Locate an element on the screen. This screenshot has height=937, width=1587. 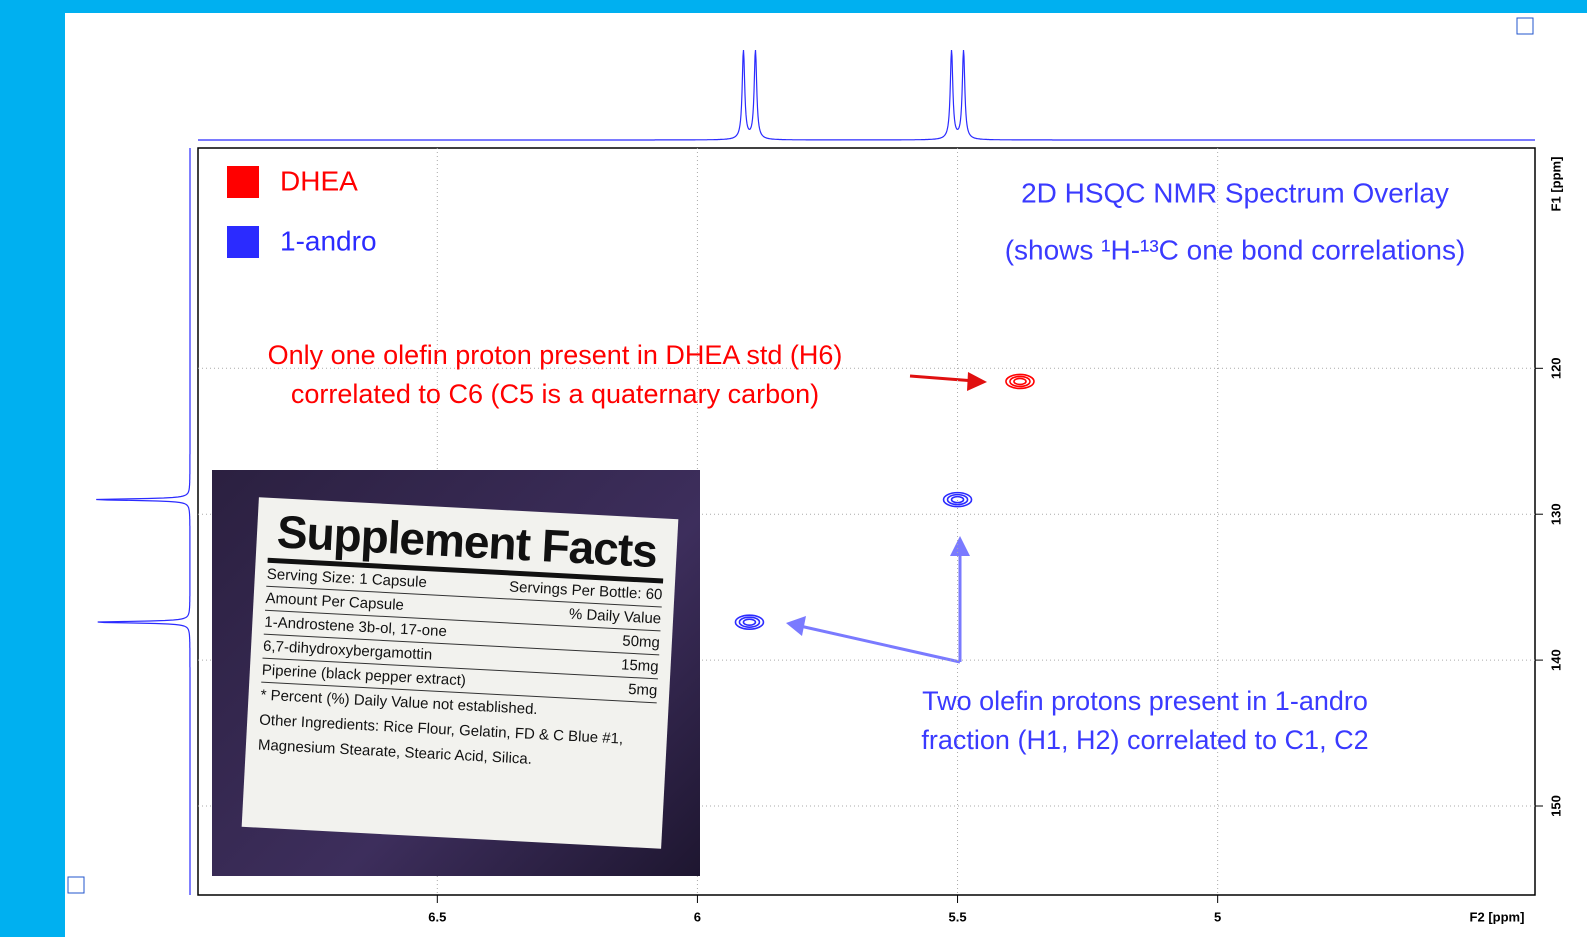
y-tick-label: 130 is located at coordinates (1555, 514).